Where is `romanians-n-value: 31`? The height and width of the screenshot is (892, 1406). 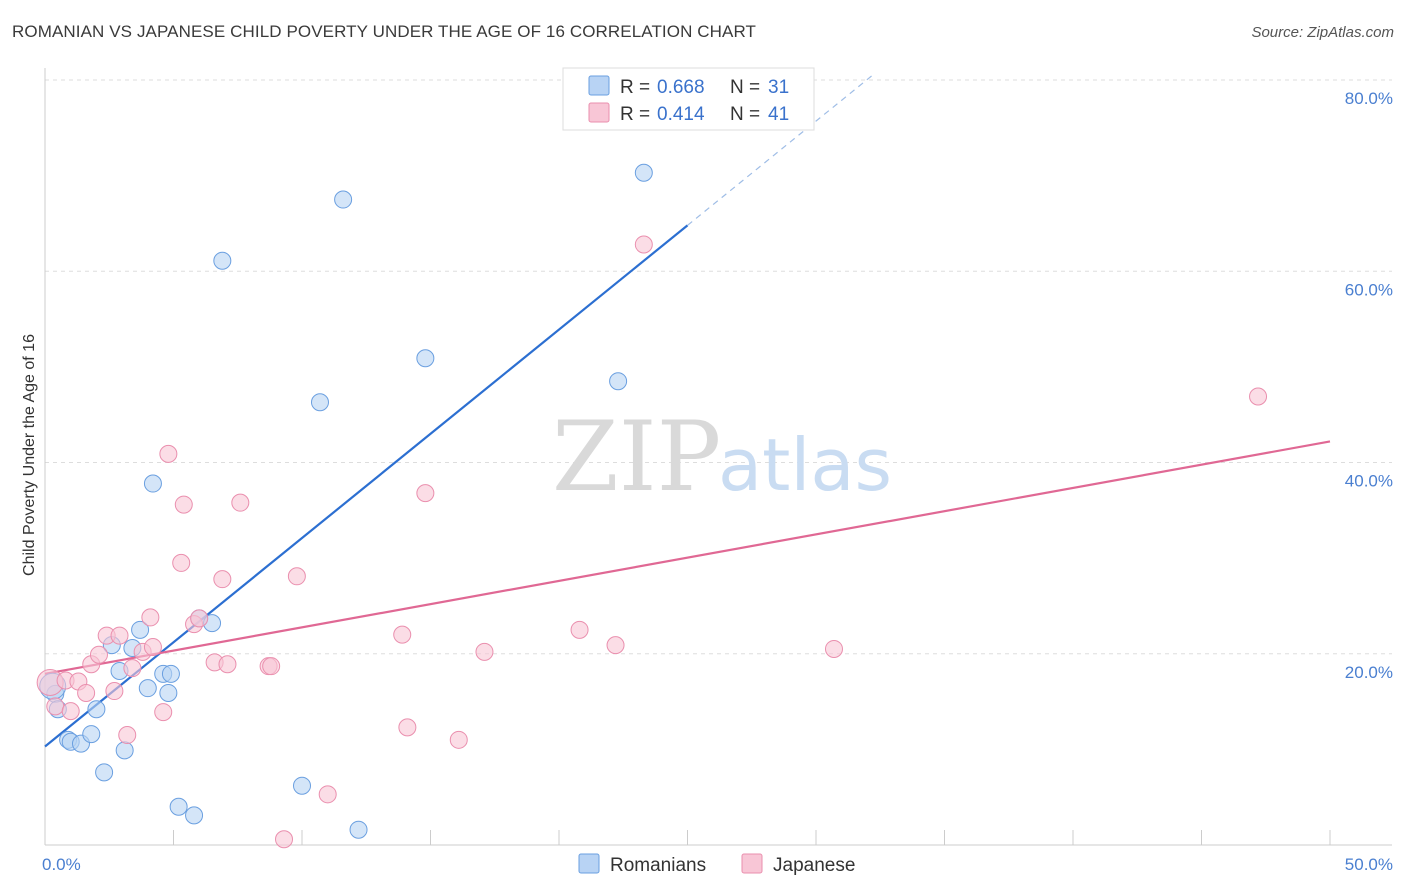
romanians-n-value: 31 is located at coordinates (778, 87).